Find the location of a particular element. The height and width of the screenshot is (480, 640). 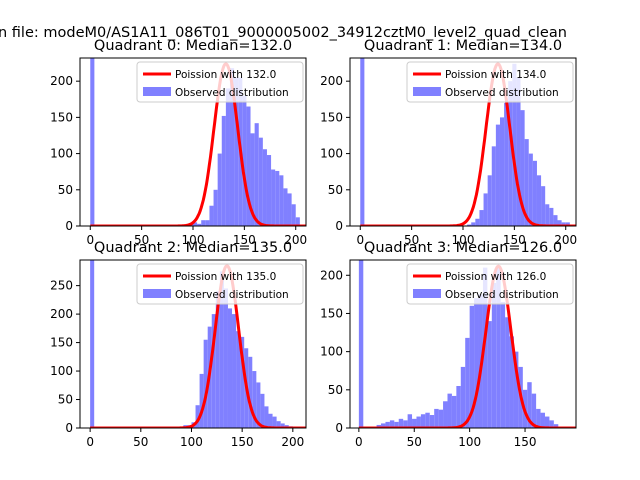

axes-frame is located at coordinates (463, 344).